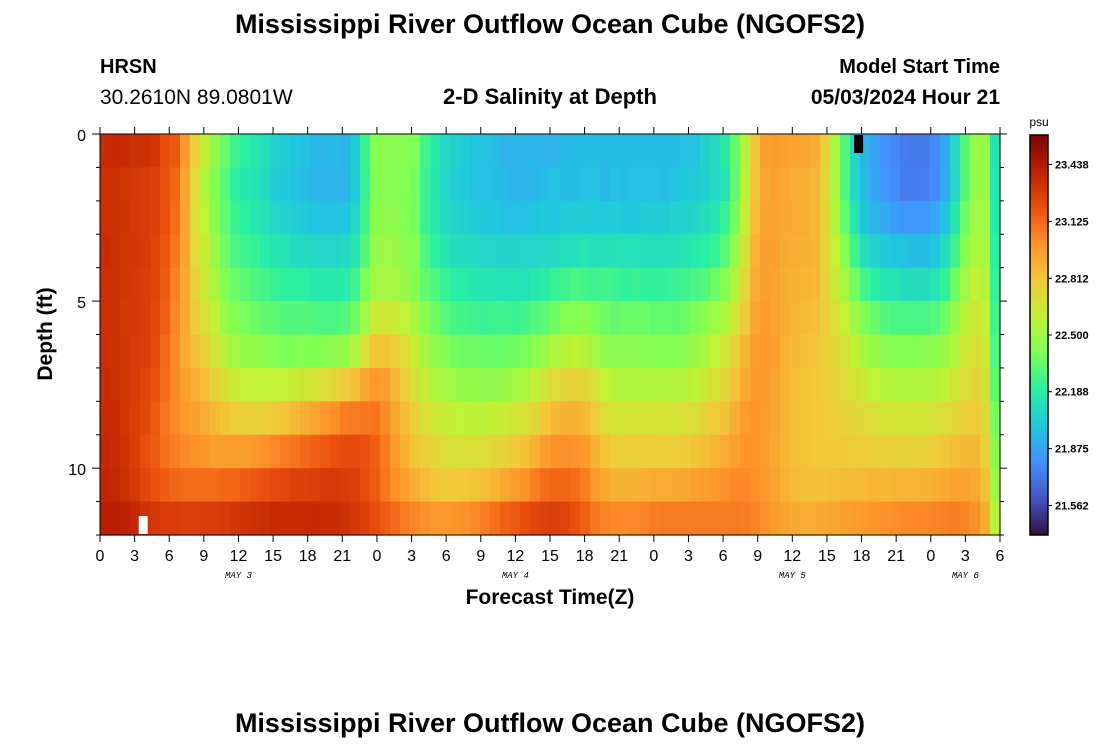  I want to click on y-tick-label: 5, so click(81, 303).